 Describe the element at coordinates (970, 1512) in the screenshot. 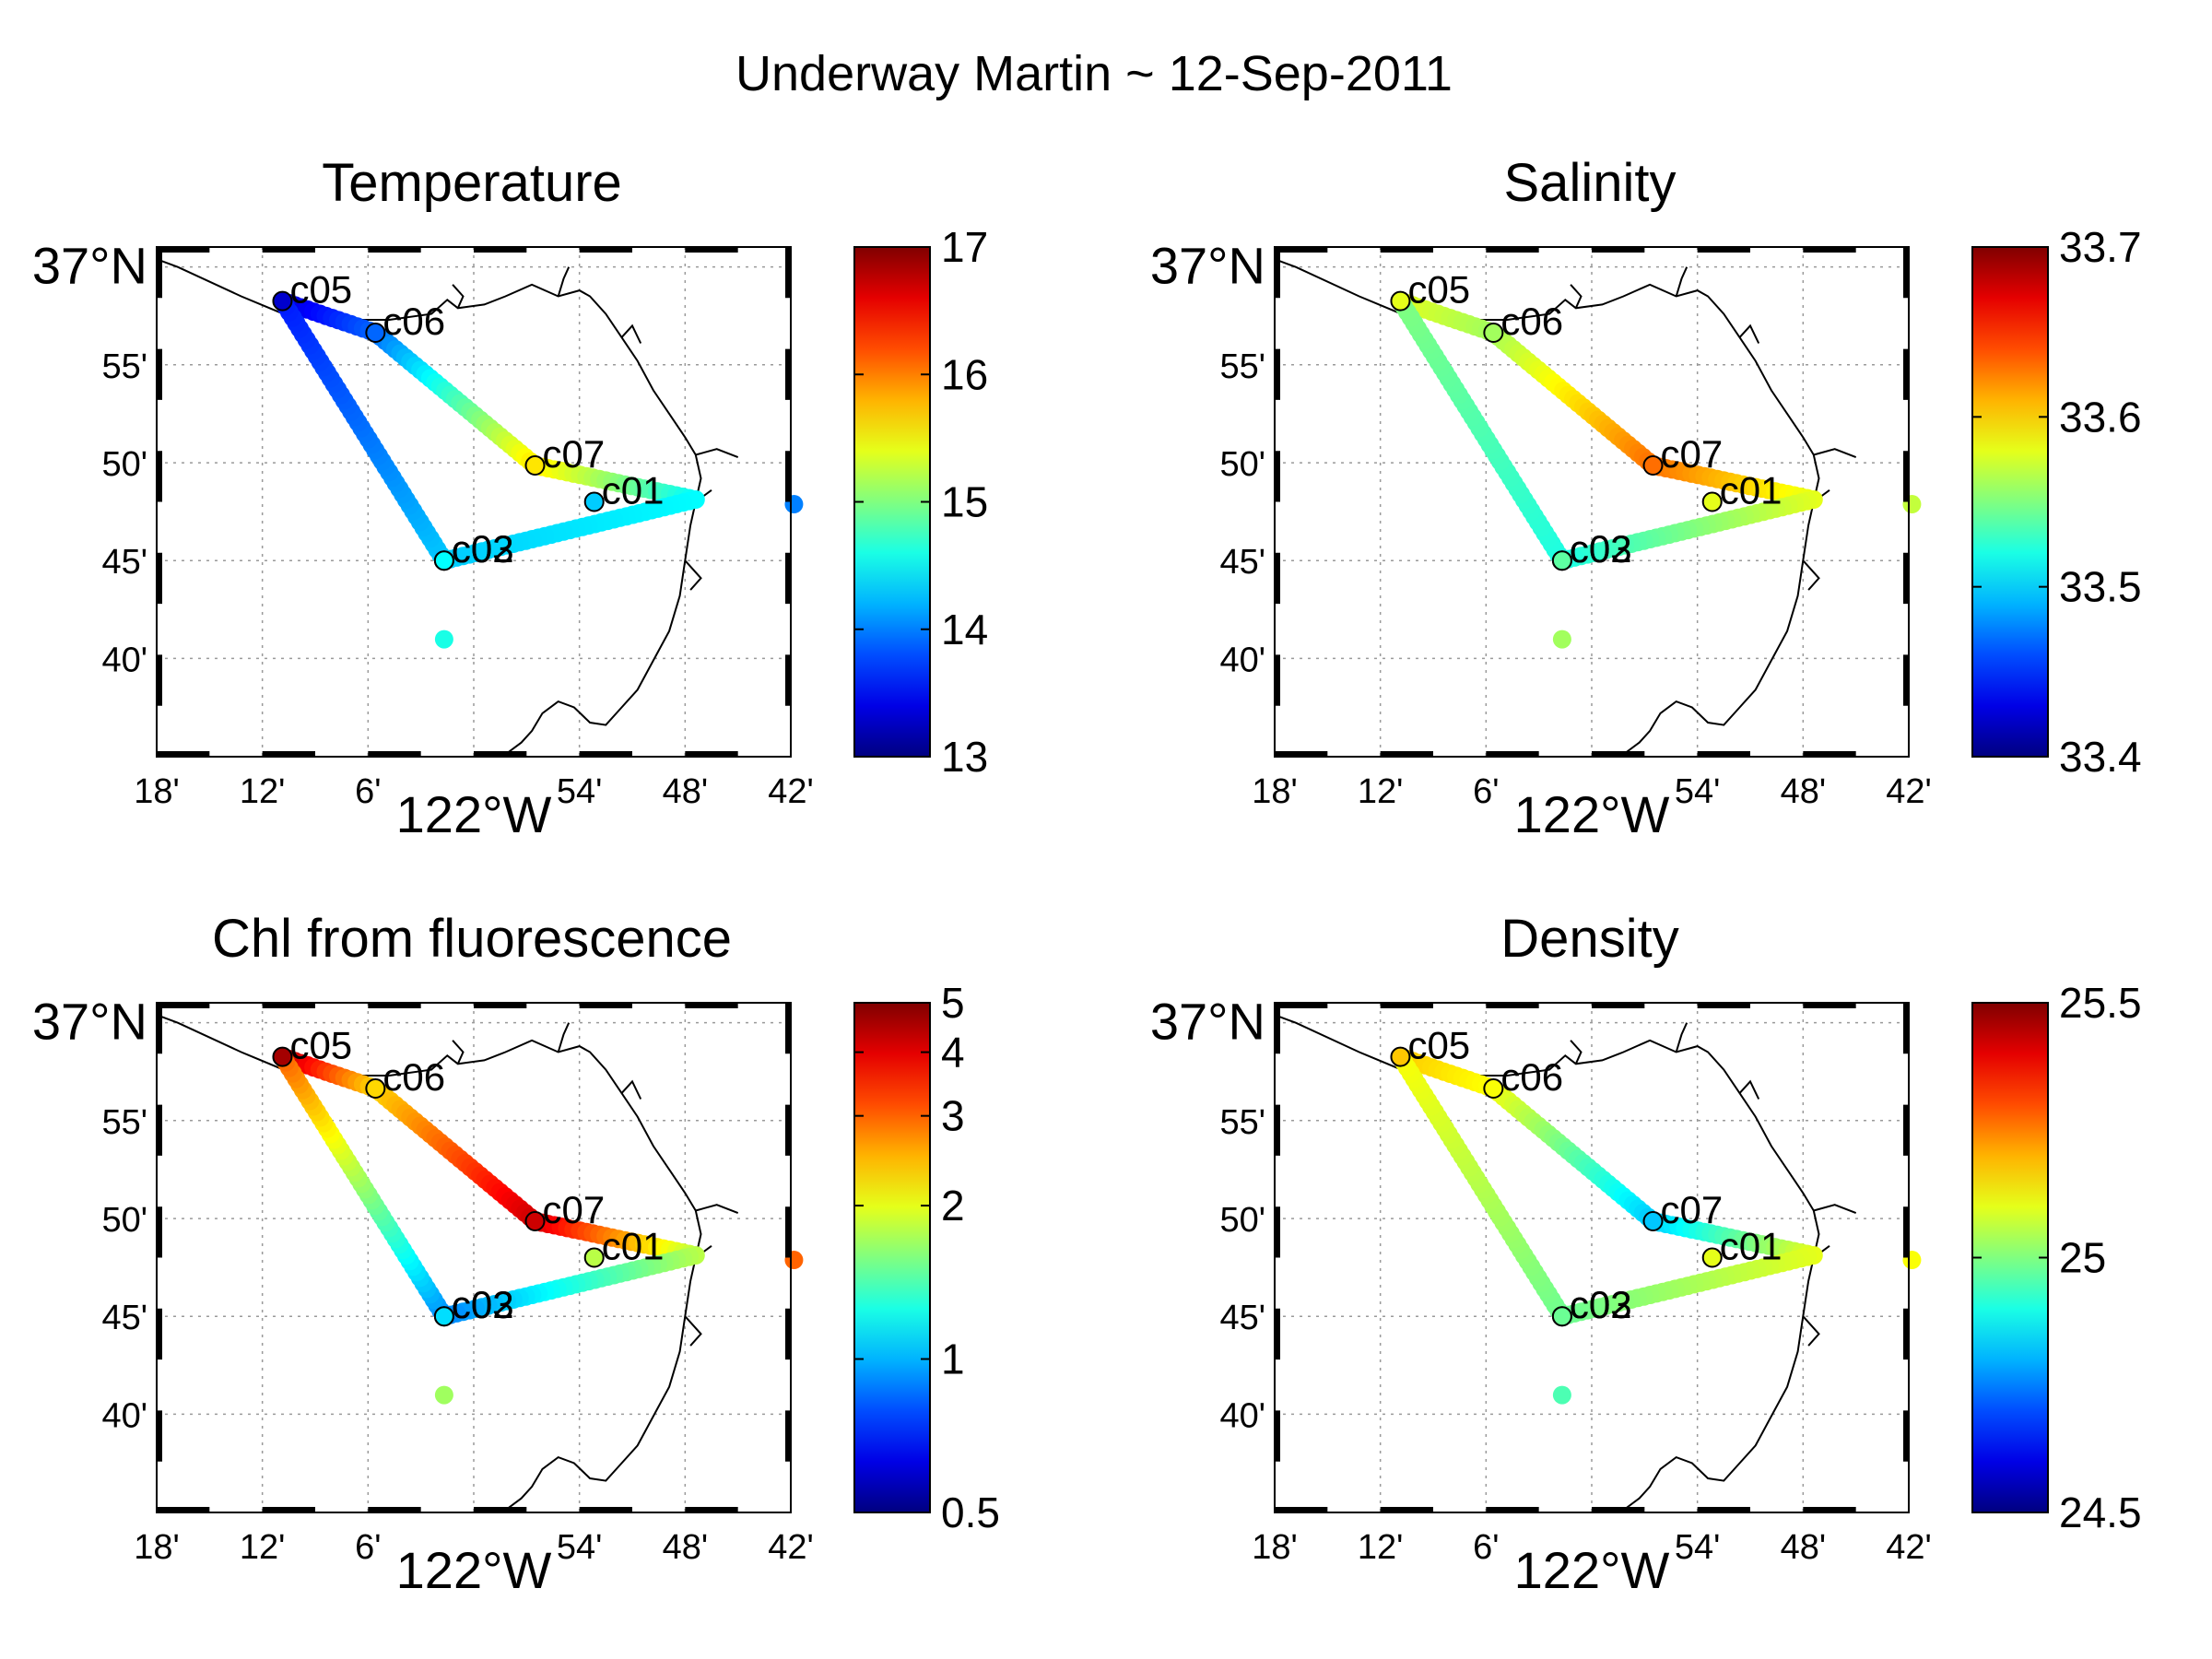

I see `colorbar-tick-label: 0.5` at that location.